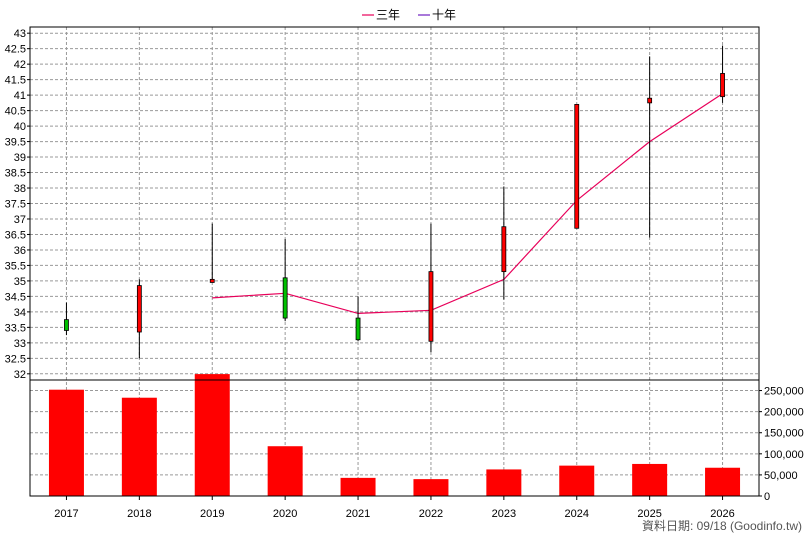 This screenshot has height=540, width=808. Describe the element at coordinates (431, 514) in the screenshot. I see `year-tick-label: 2022` at that location.